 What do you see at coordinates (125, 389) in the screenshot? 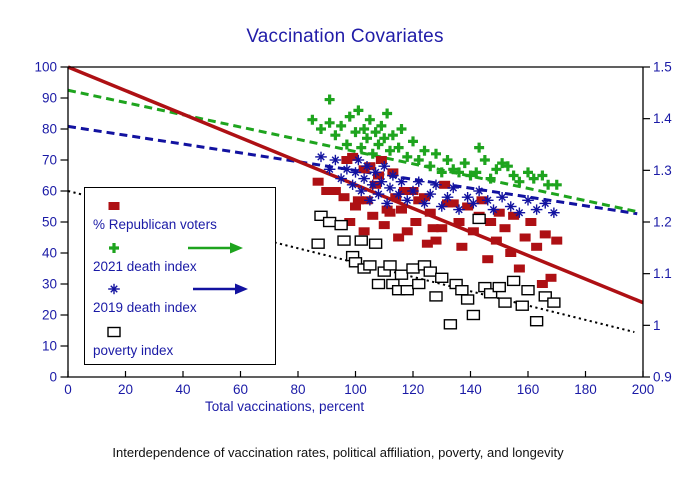
I see `x-tick-label: 20` at bounding box center [125, 389].